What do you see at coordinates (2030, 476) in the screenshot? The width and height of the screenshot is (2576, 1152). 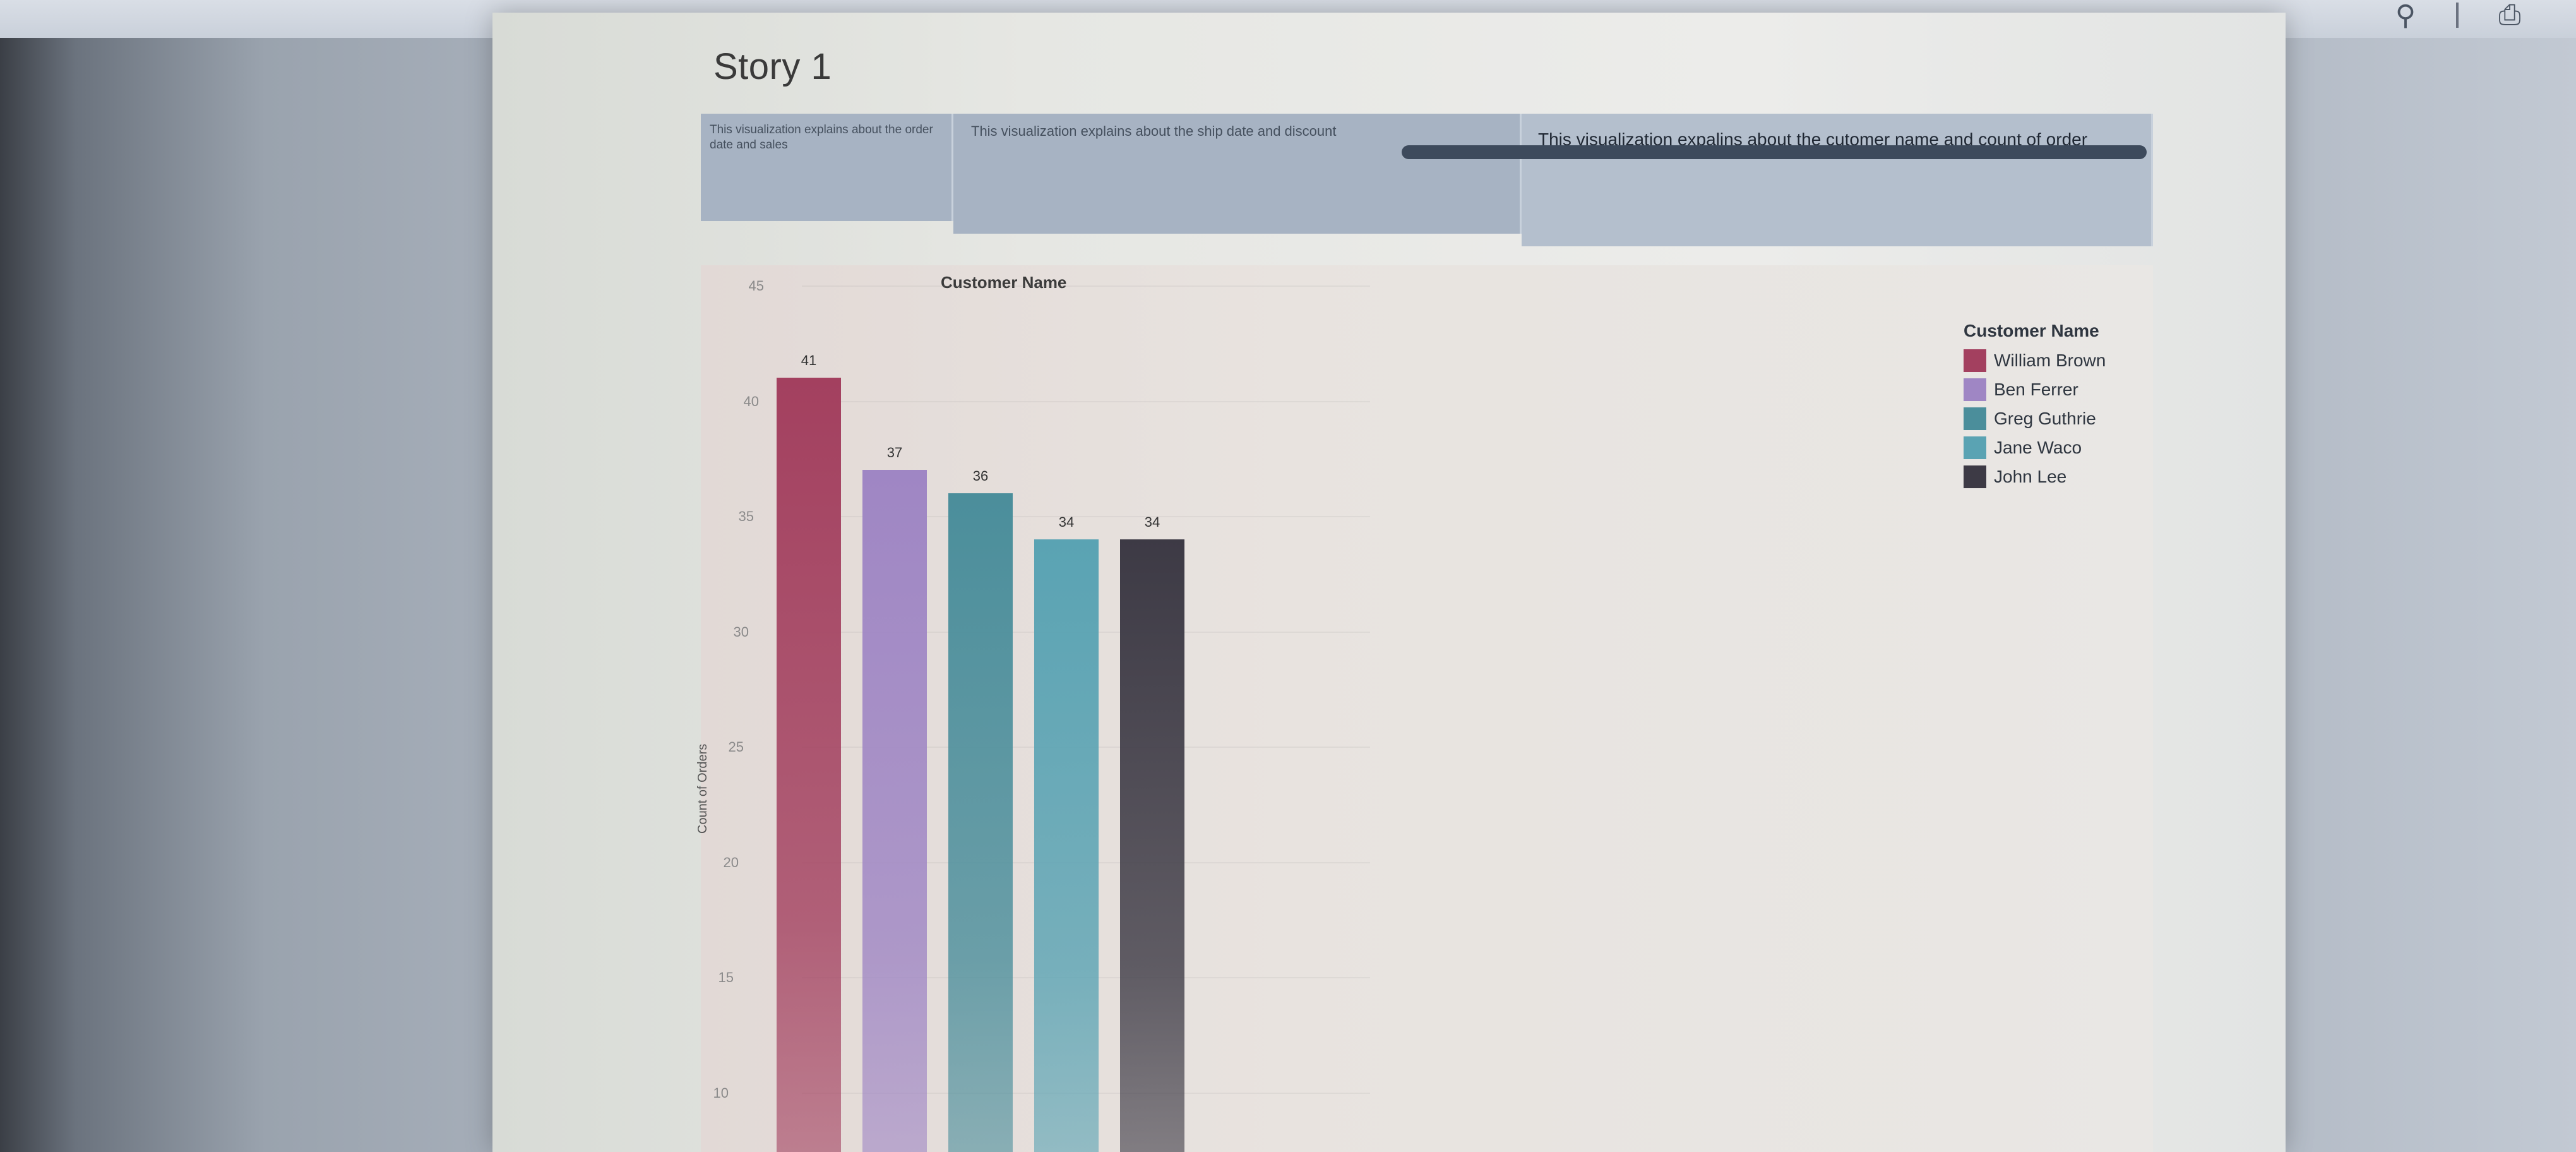 I see `legend-label: John Lee` at bounding box center [2030, 476].